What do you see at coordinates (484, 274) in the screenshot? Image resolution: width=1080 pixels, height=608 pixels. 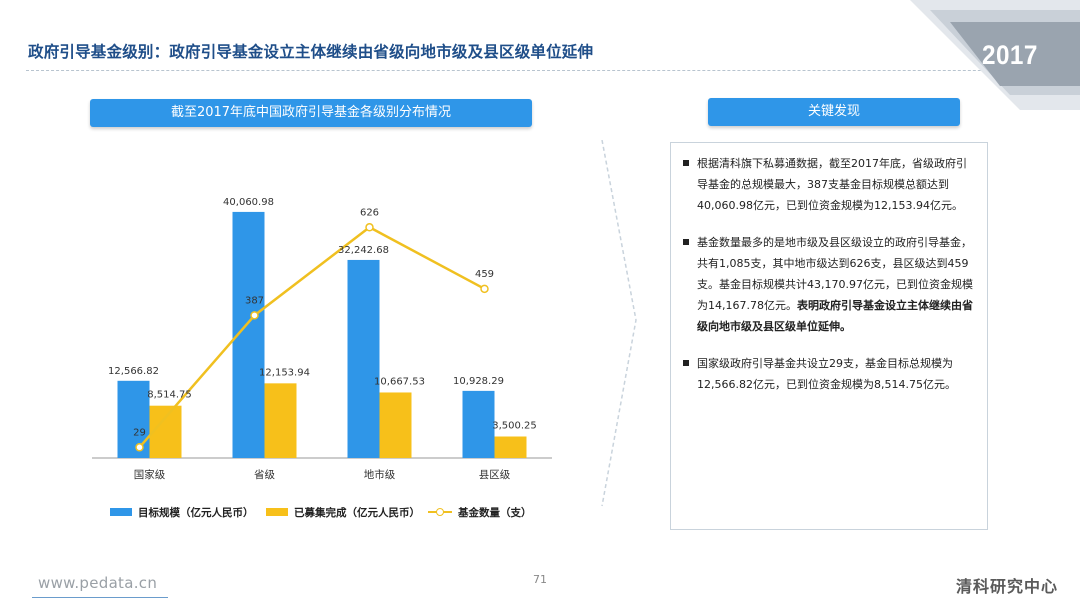 I see `data-label-count: 459` at bounding box center [484, 274].